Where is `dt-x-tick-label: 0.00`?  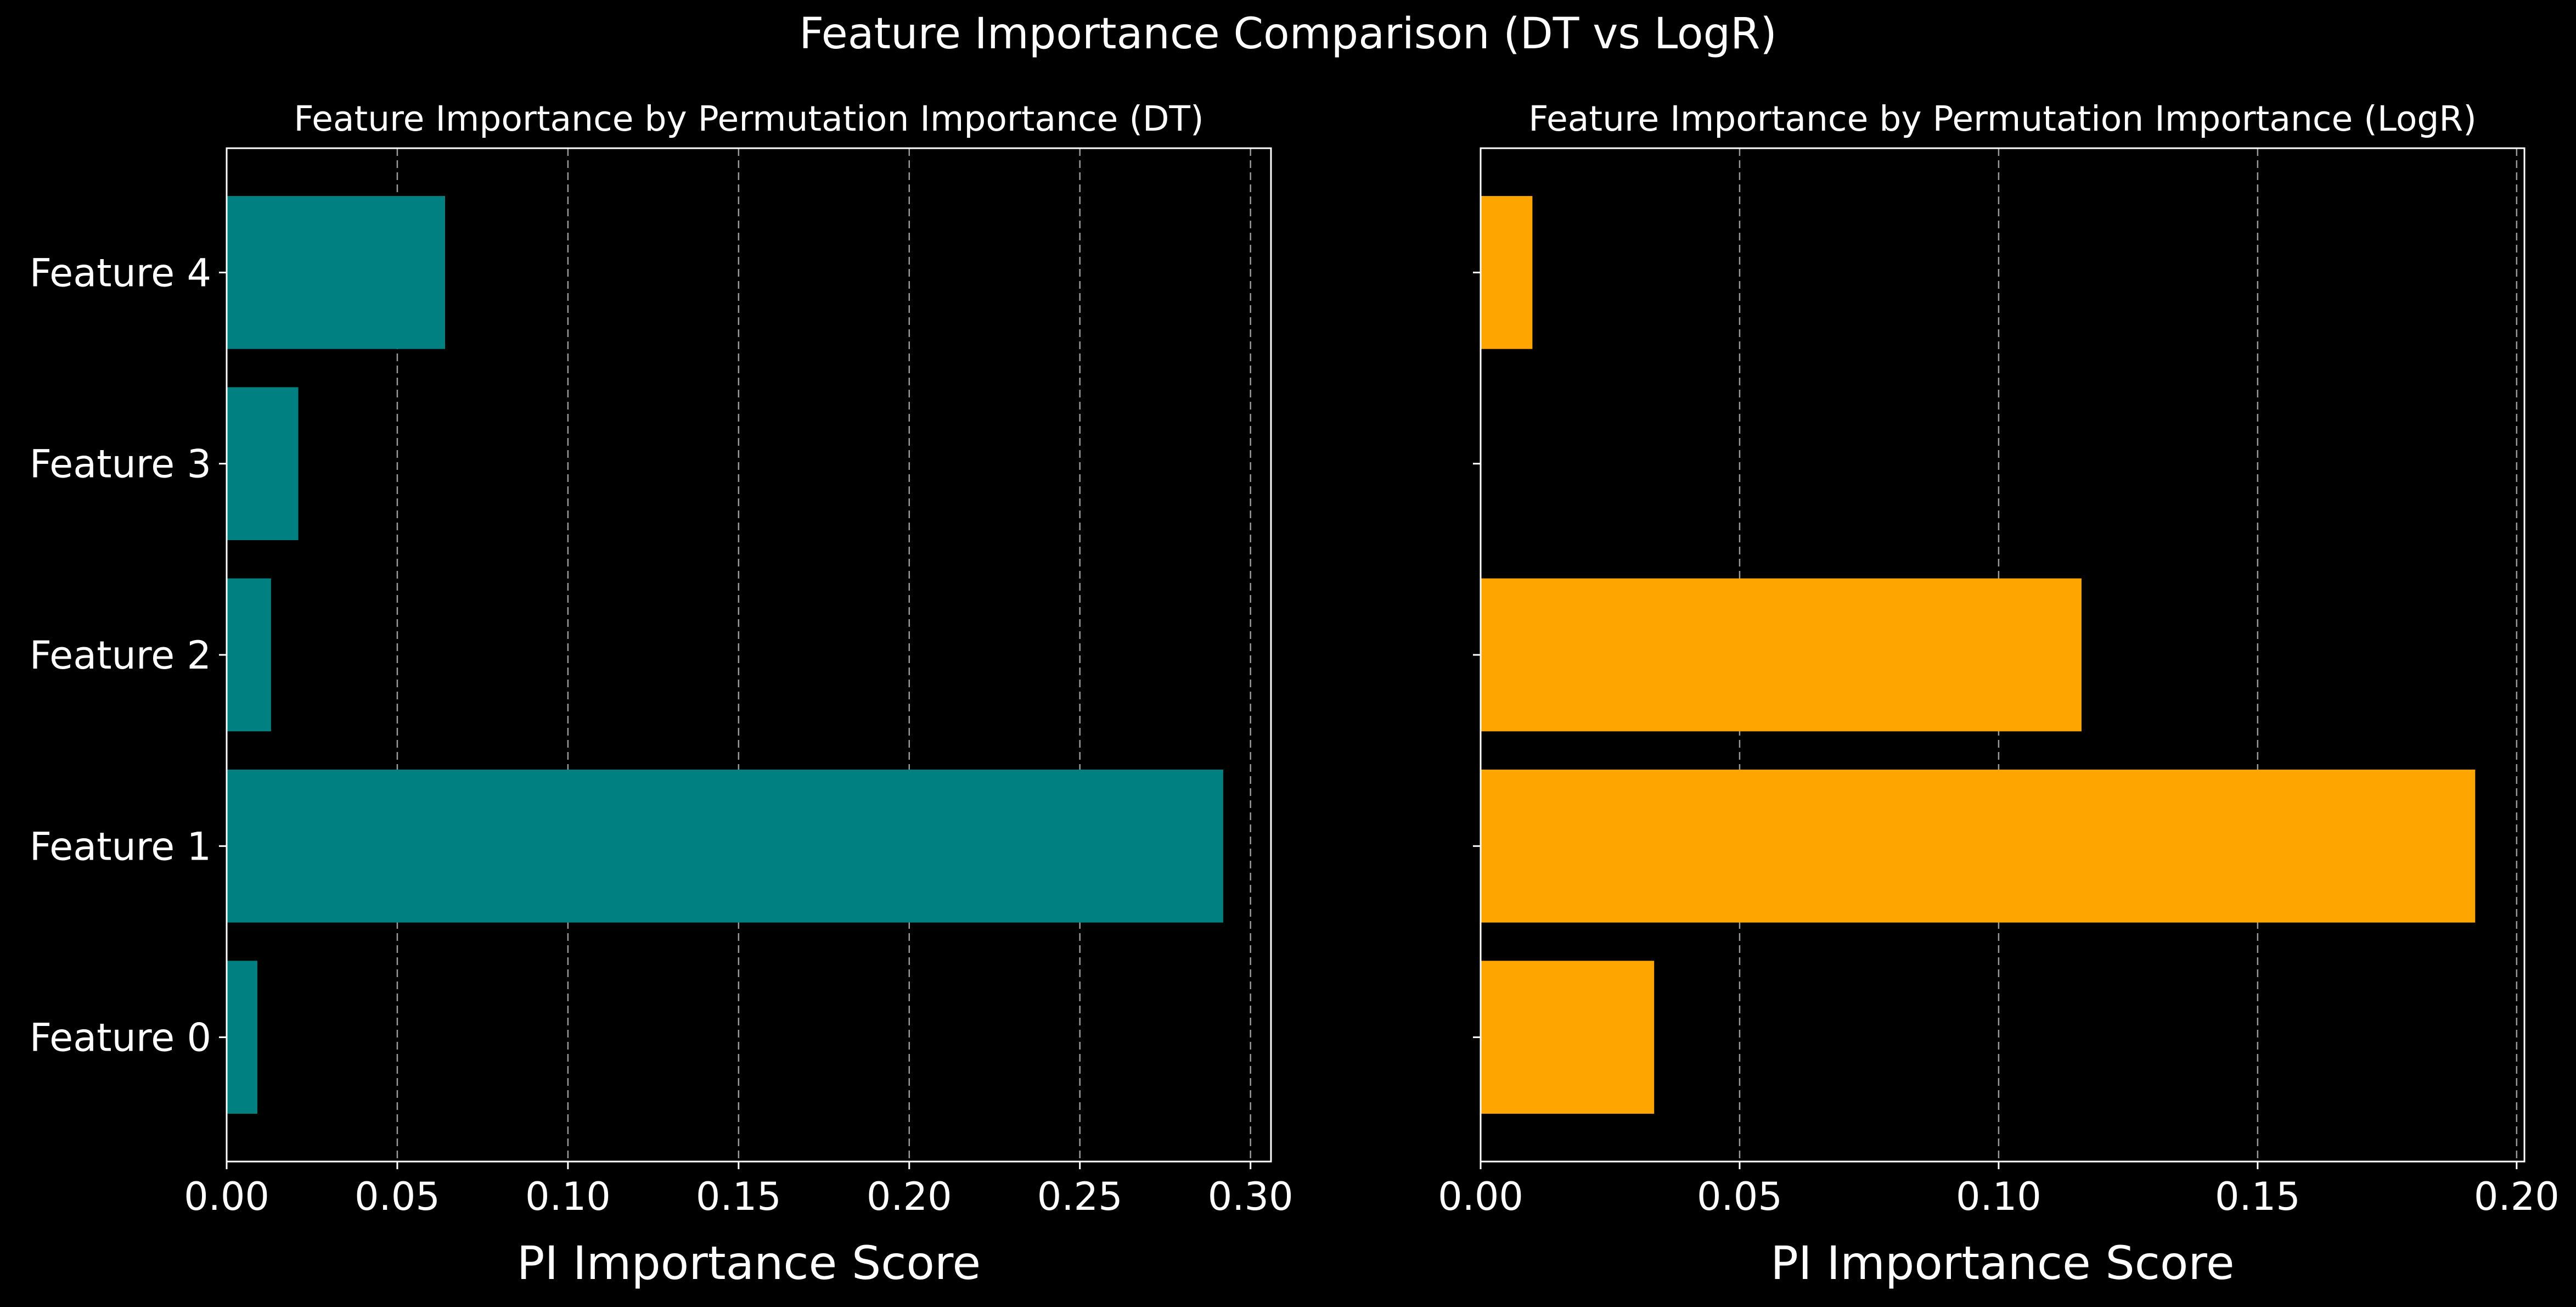
dt-x-tick-label: 0.00 is located at coordinates (227, 1196).